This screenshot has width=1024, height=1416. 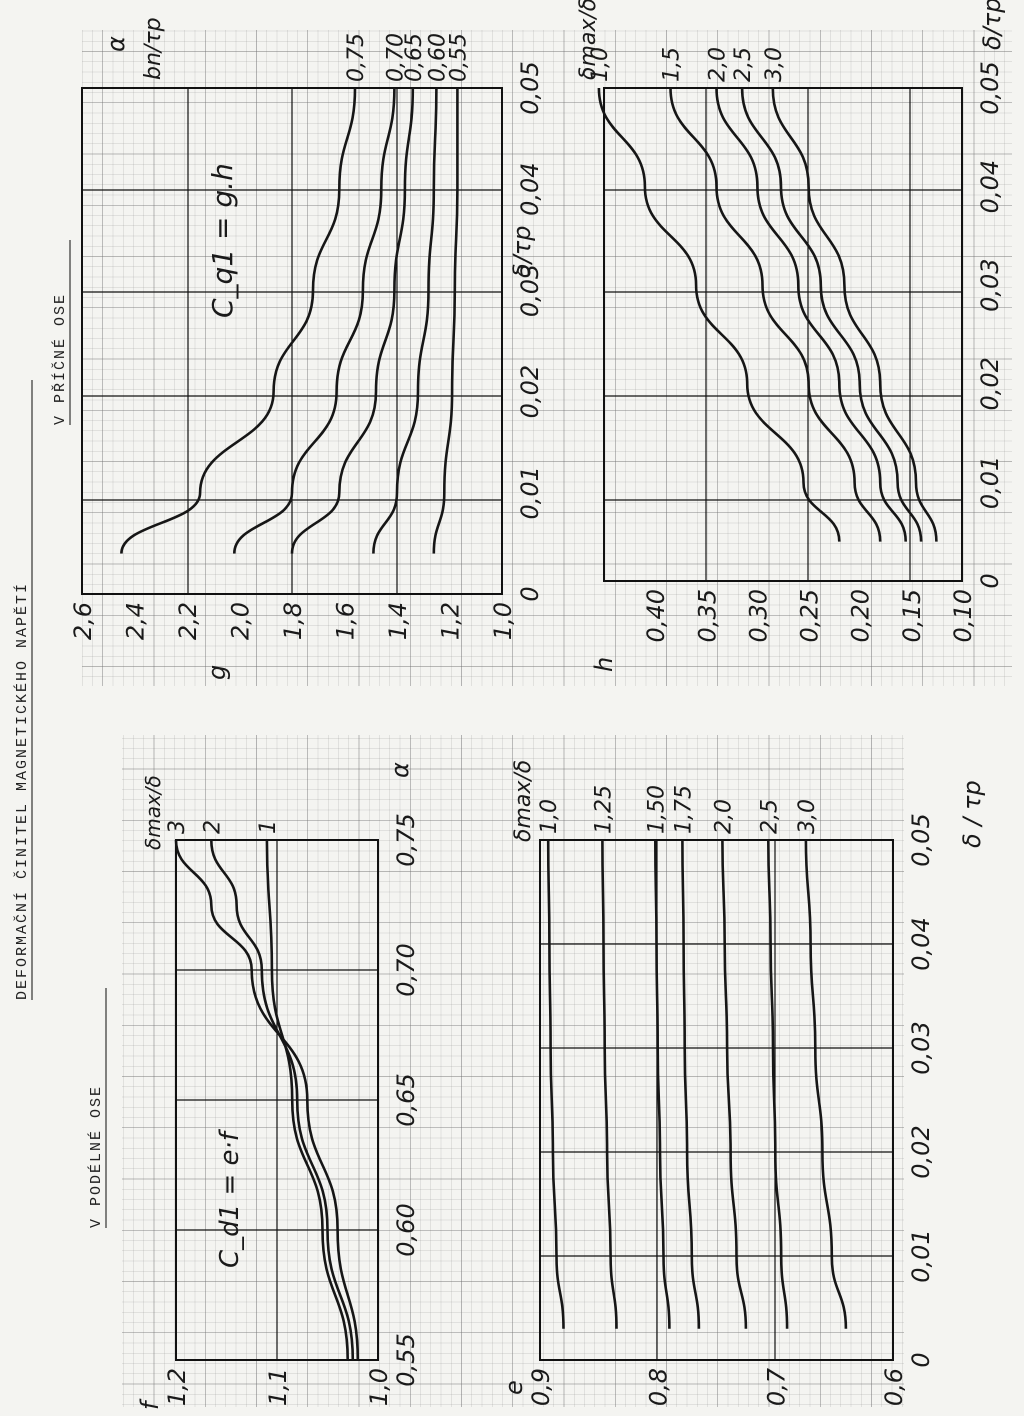 I want to click on g-series-1-line, so click(x=314, y=320).